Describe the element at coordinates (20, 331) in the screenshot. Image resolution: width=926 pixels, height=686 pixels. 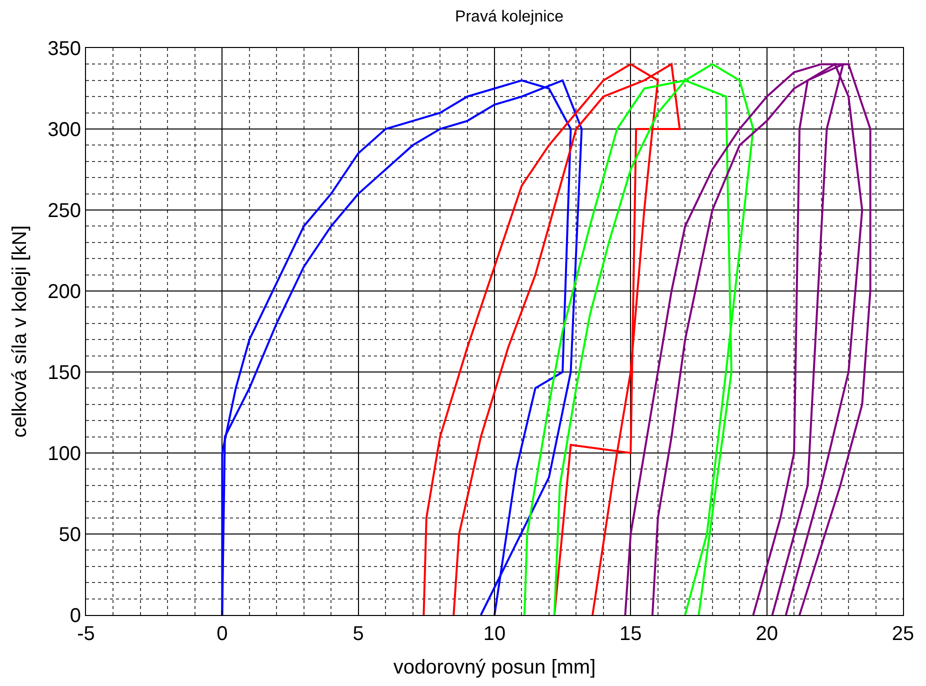
I see `y-axis-title: celková síla v koleji [kN]` at that location.